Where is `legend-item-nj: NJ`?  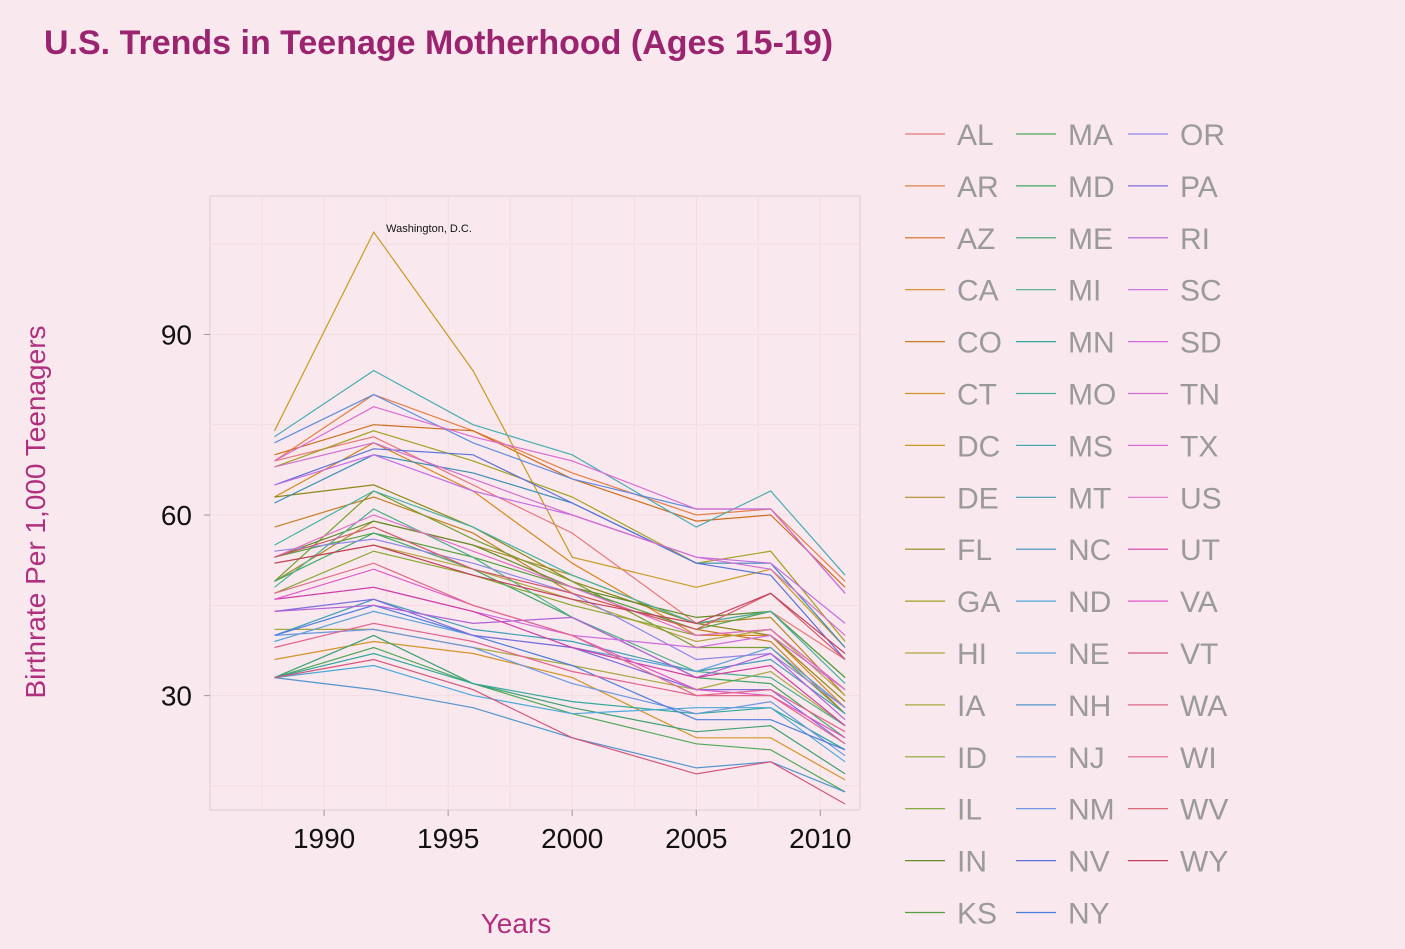 legend-item-nj: NJ is located at coordinates (1060, 758).